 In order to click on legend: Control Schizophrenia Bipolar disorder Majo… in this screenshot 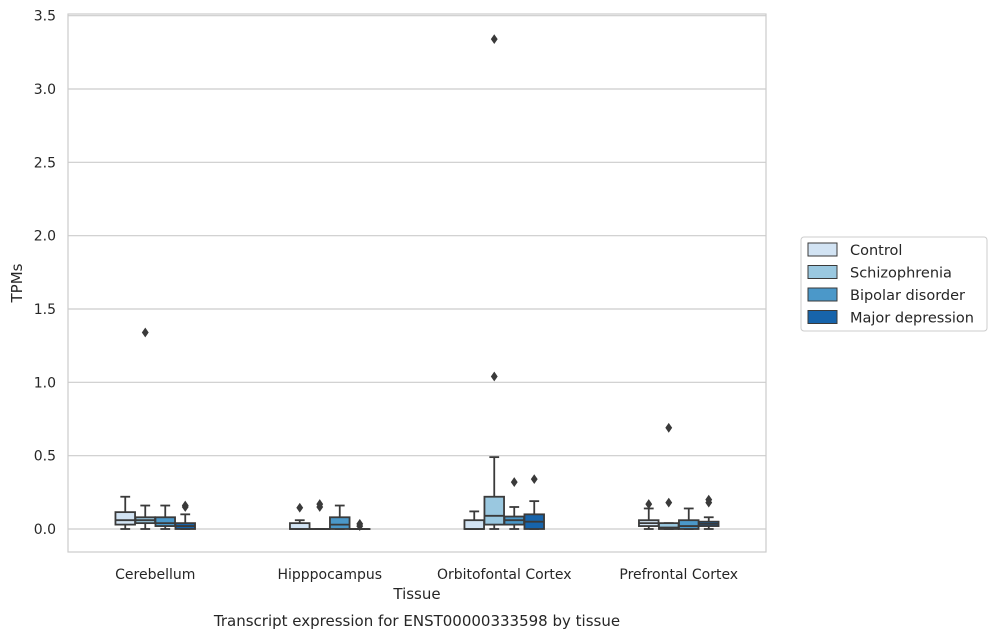, I will do `click(894, 284)`.